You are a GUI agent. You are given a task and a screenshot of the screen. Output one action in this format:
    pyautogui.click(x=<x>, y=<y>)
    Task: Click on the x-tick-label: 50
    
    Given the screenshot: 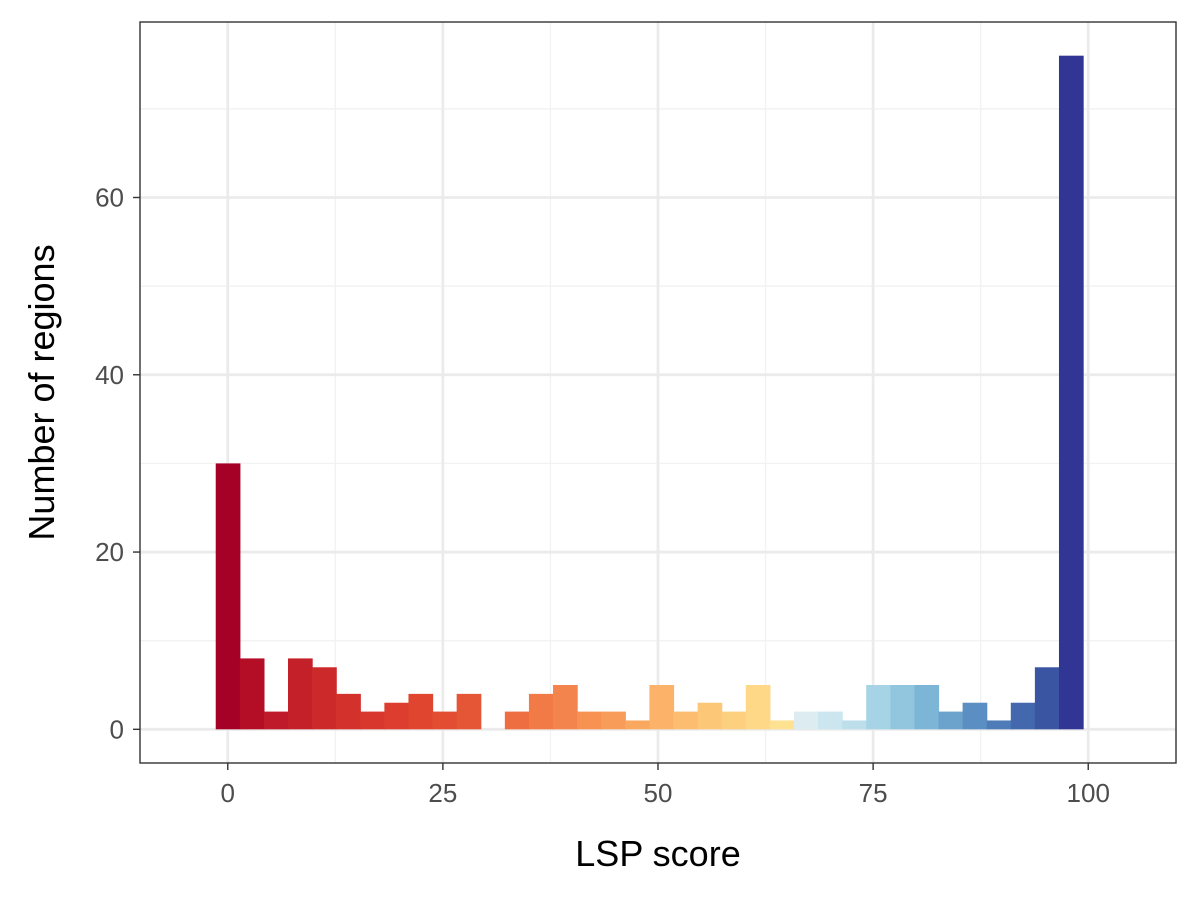 What is the action you would take?
    pyautogui.click(x=658, y=793)
    